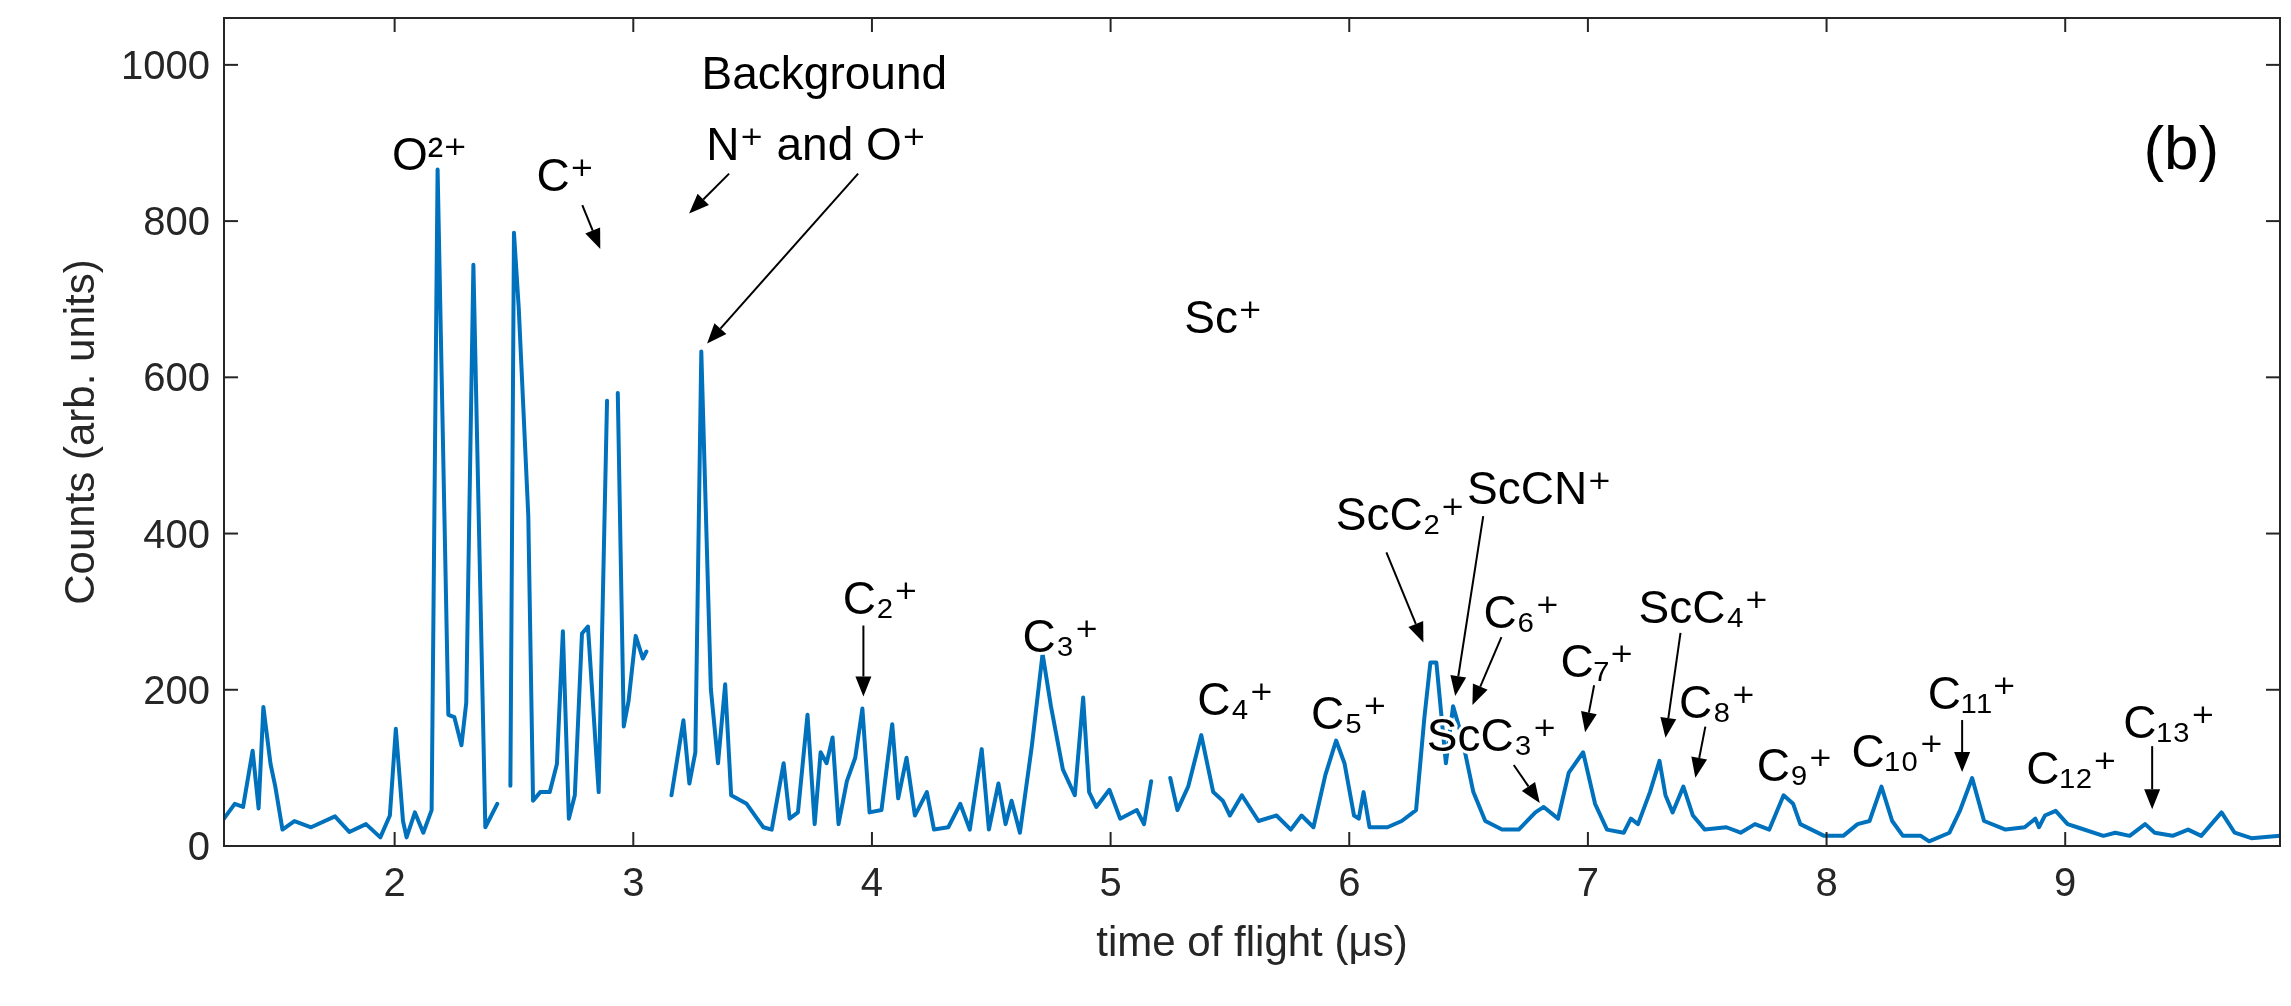 The image size is (2291, 1006). What do you see at coordinates (1703, 606) in the screenshot?
I see `annotation: ScC₄⁺` at bounding box center [1703, 606].